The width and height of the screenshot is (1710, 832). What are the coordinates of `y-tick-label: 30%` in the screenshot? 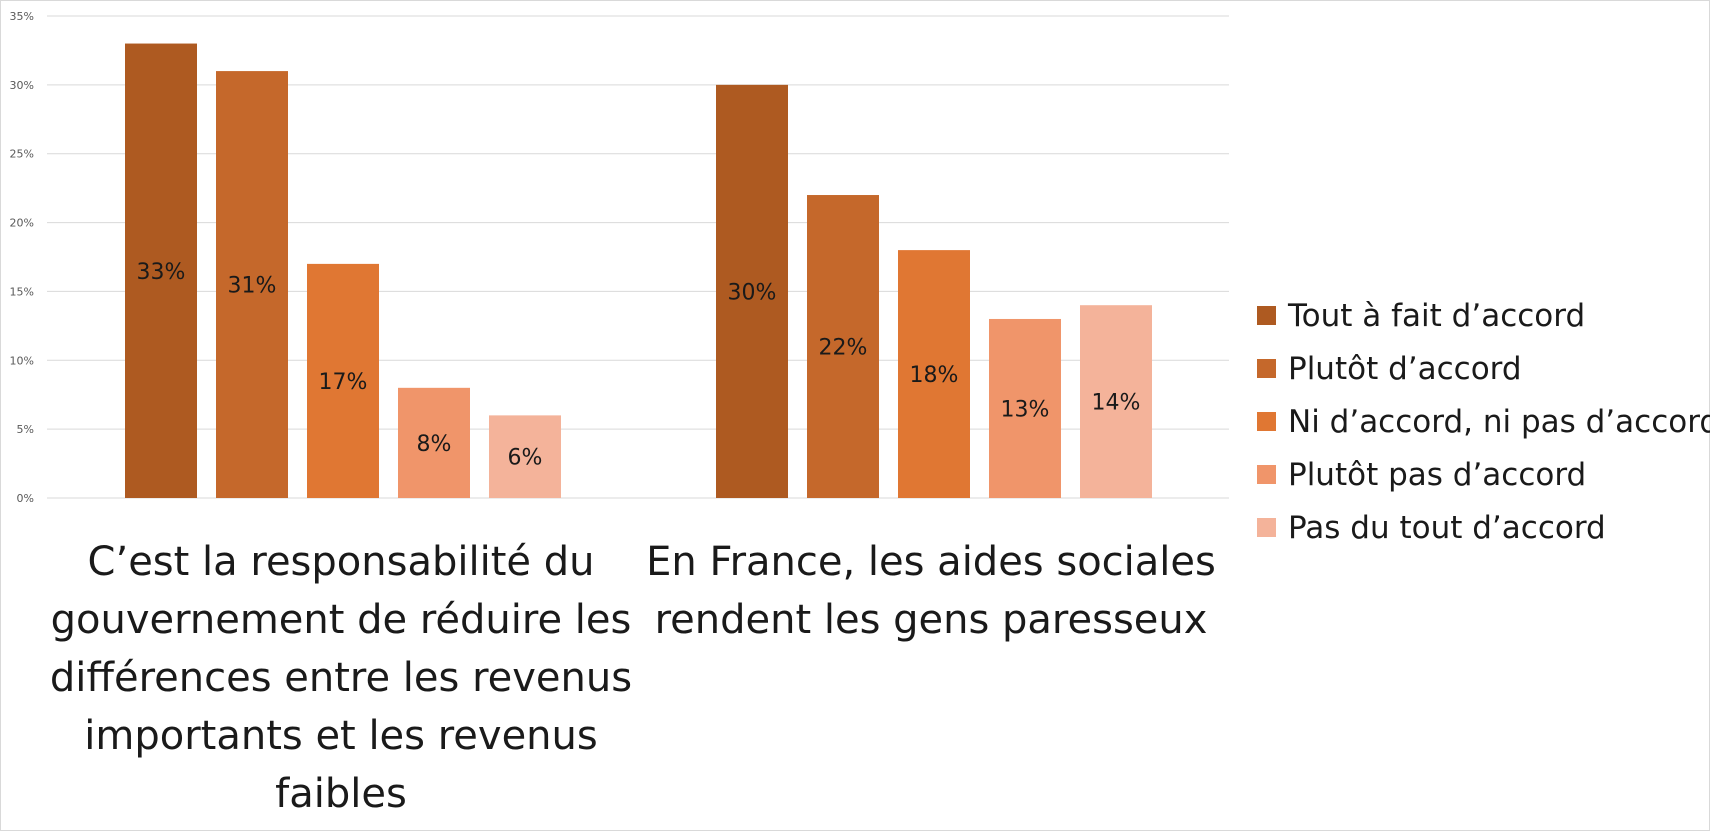 It's located at (22, 85).